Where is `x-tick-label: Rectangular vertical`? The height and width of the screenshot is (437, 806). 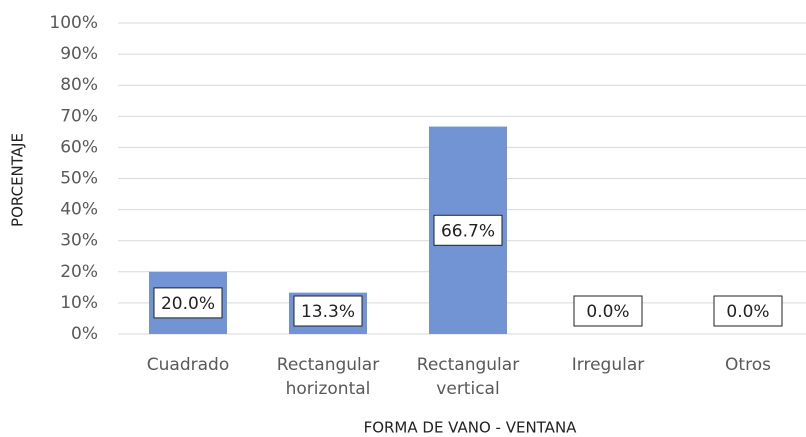
x-tick-label: Rectangular vertical is located at coordinates (468, 377).